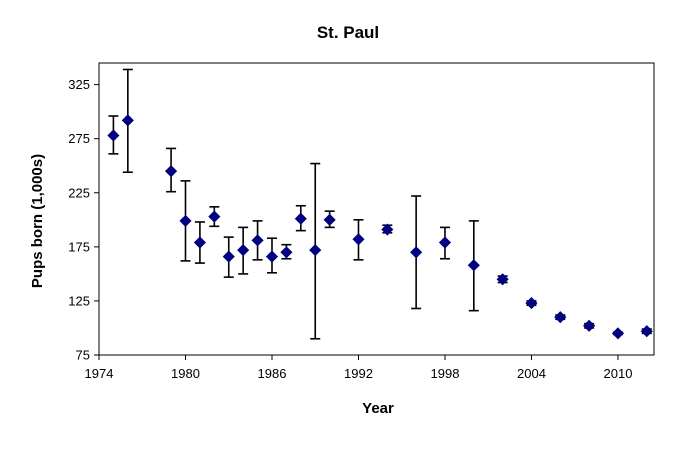  Describe the element at coordinates (445, 373) in the screenshot. I see `x-tick-label: 1998` at that location.